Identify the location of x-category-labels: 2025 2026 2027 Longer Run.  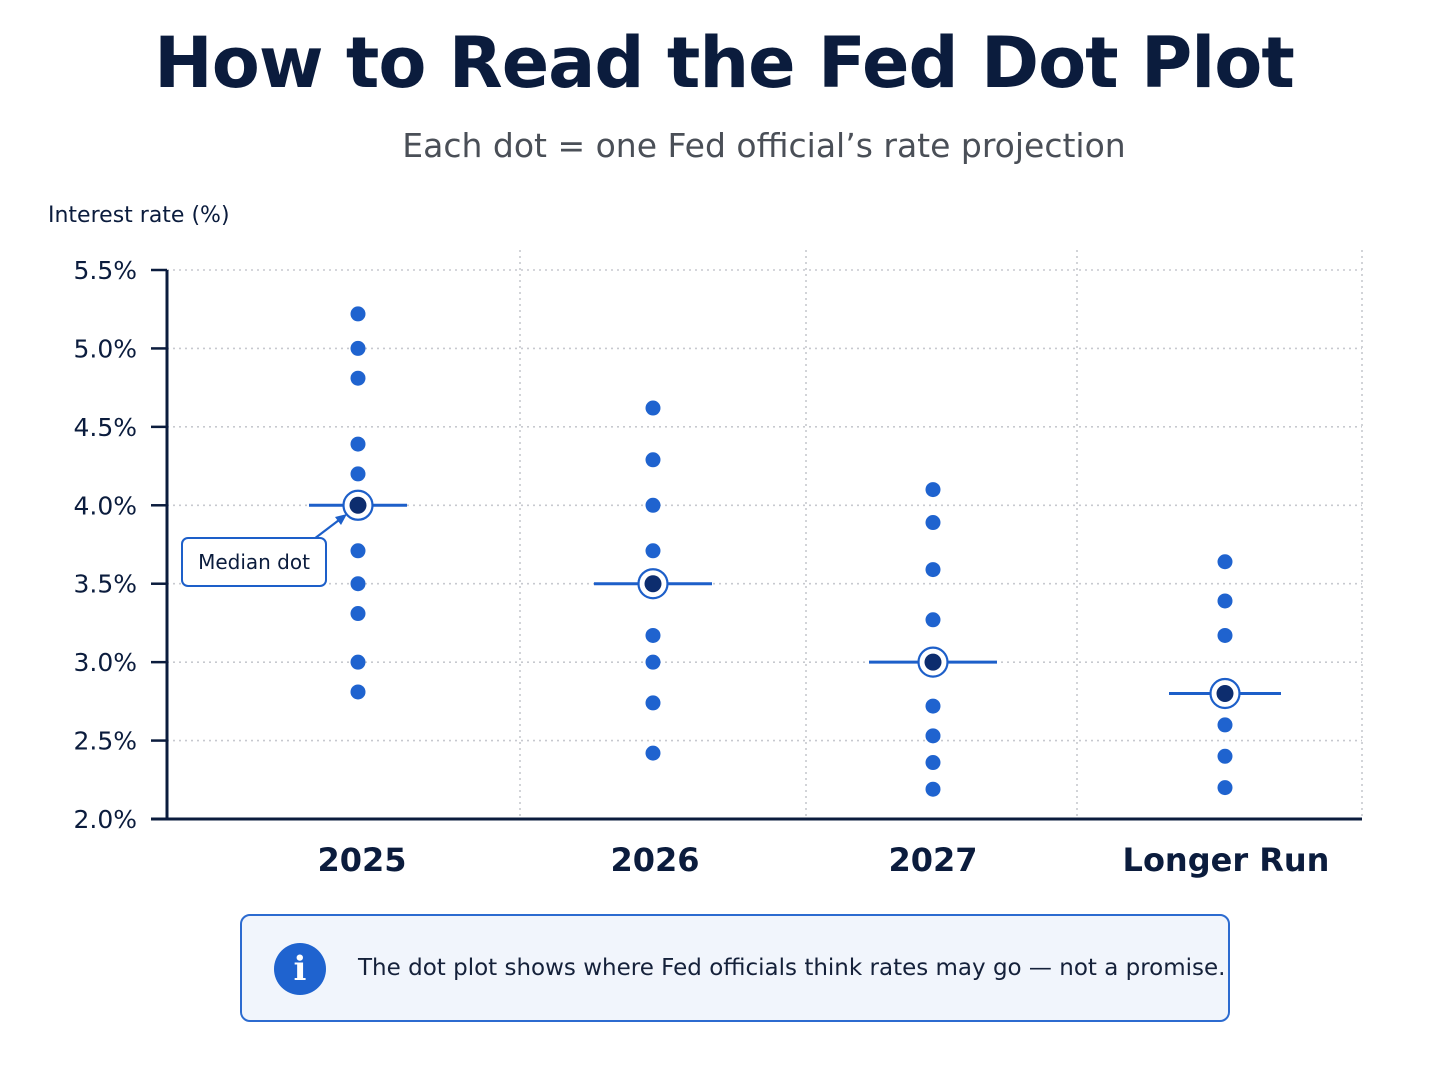
(823, 860).